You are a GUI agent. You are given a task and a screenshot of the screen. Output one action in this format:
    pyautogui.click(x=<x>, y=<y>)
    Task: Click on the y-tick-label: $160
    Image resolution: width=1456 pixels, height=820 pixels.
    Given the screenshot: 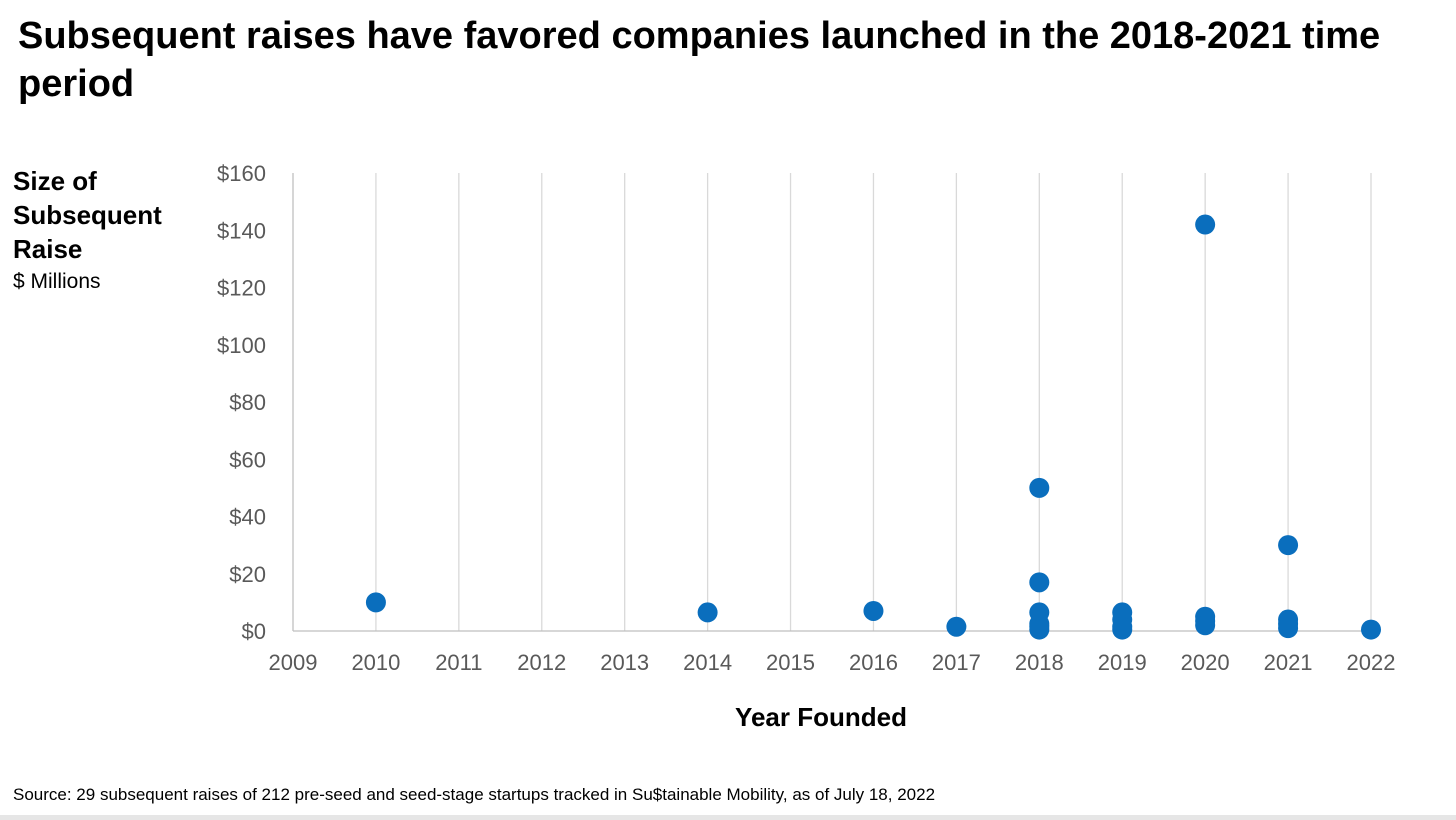 What is the action you would take?
    pyautogui.click(x=241, y=173)
    